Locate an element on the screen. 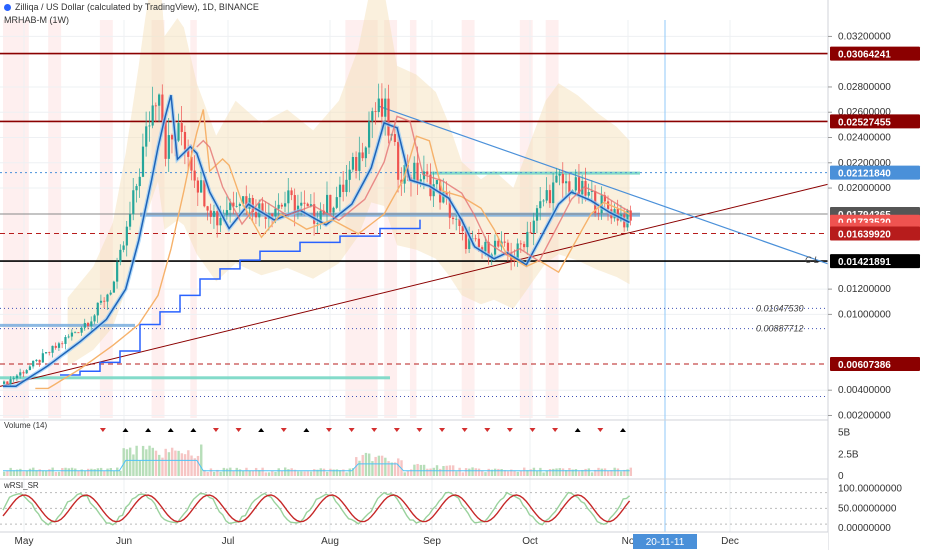  indicator-label: MRHAB-M (1W) is located at coordinates (36, 20).